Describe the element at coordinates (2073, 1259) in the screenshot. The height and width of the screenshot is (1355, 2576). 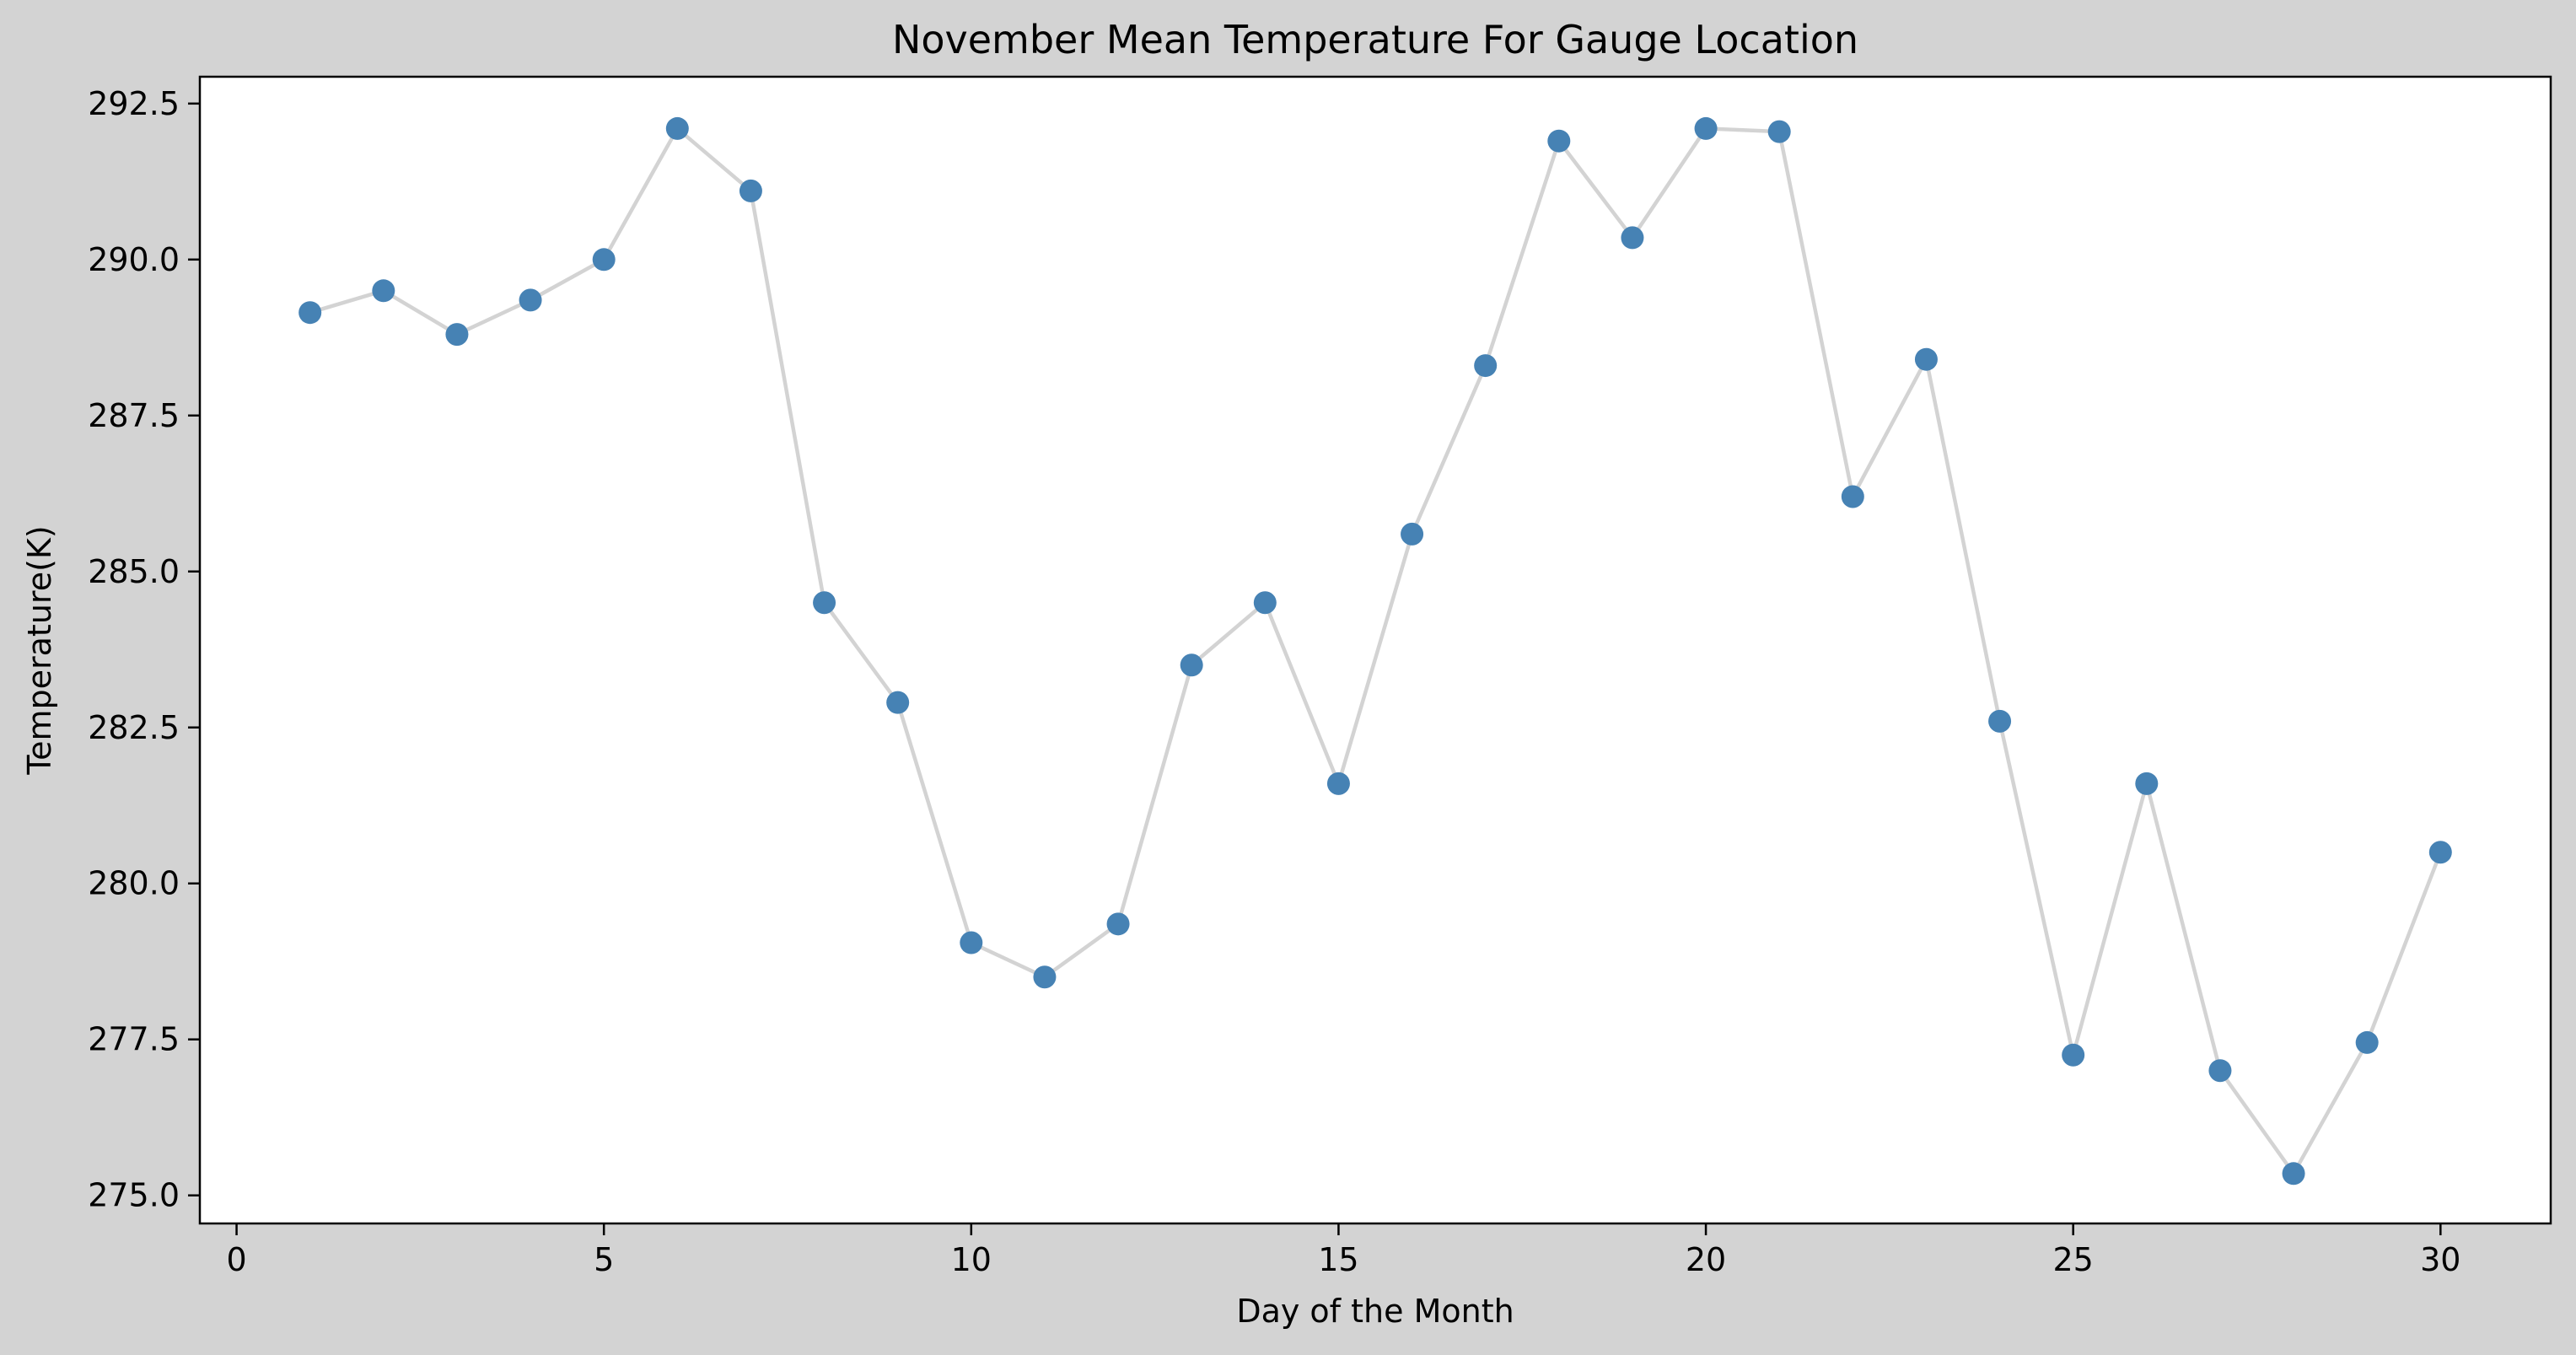
I see `x-tick-label: 25` at that location.